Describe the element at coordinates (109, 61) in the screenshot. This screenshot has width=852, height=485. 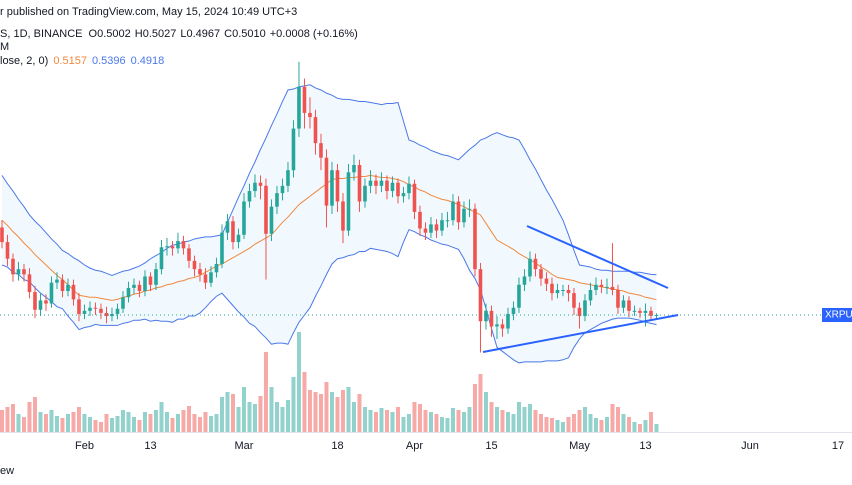
I see `bb-upper-value: 0.5396` at that location.